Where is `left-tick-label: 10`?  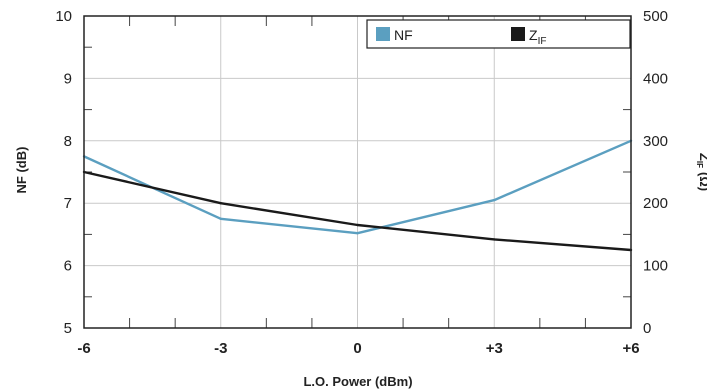
left-tick-label: 10 is located at coordinates (63, 16).